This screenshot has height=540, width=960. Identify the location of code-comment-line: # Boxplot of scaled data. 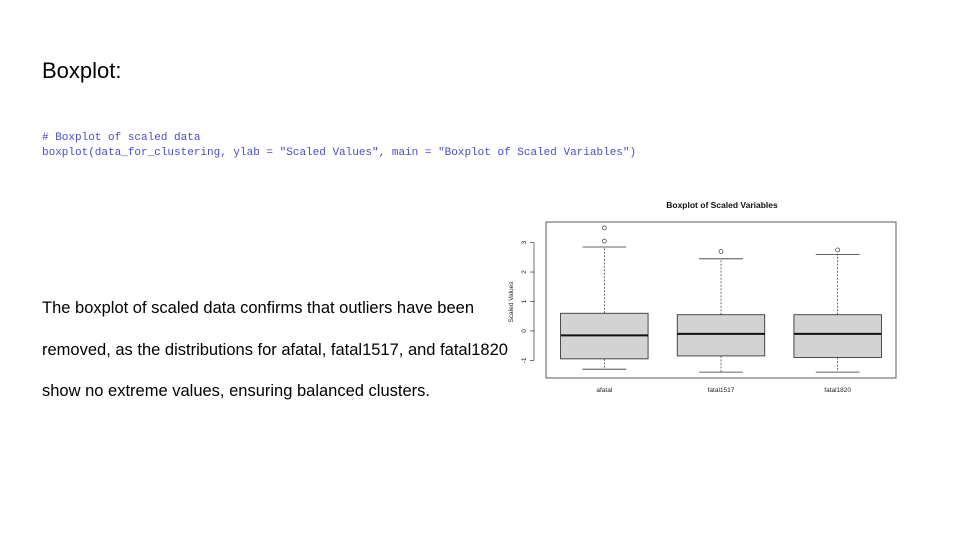
(121, 138).